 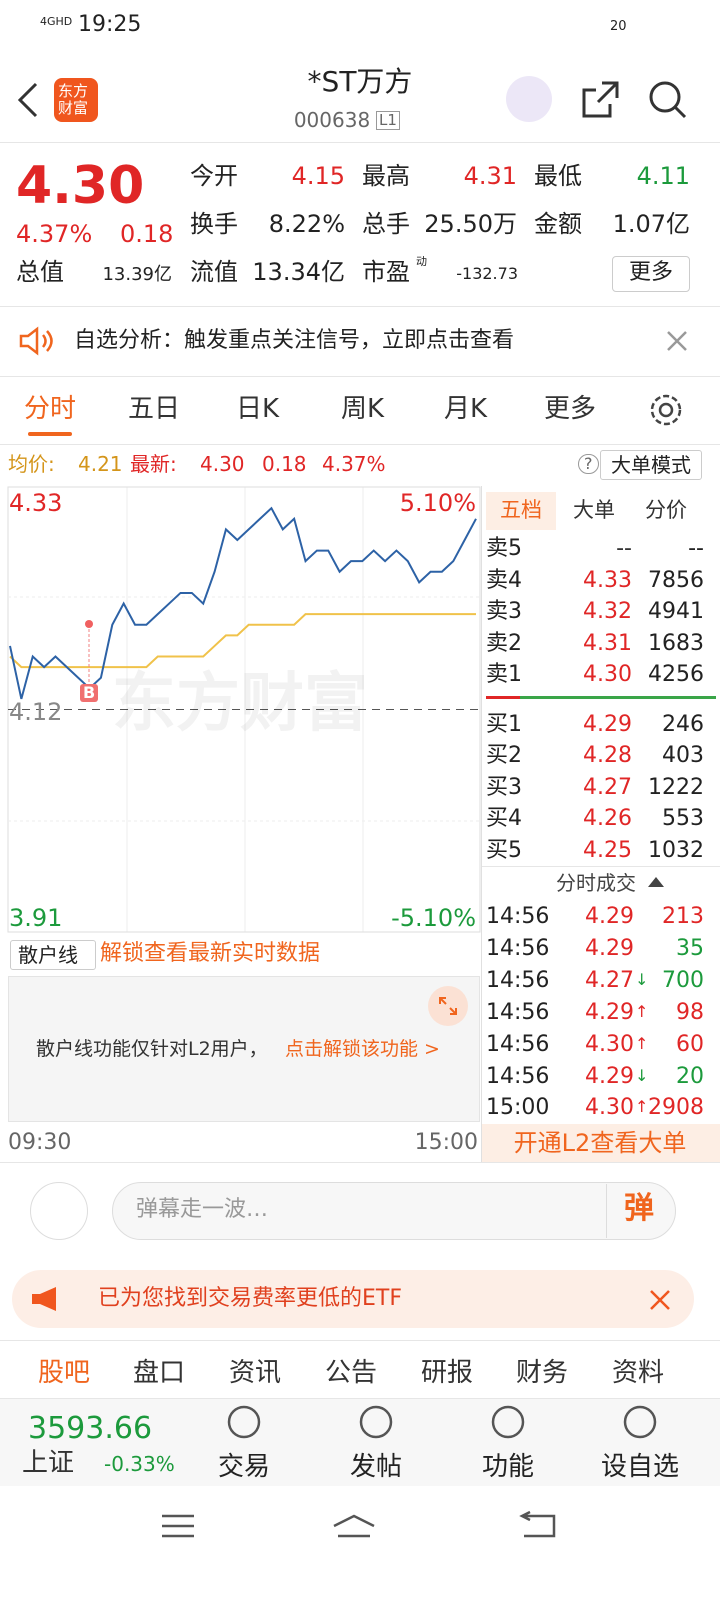 What do you see at coordinates (639, 1208) in the screenshot?
I see `danmu-button: 弹` at bounding box center [639, 1208].